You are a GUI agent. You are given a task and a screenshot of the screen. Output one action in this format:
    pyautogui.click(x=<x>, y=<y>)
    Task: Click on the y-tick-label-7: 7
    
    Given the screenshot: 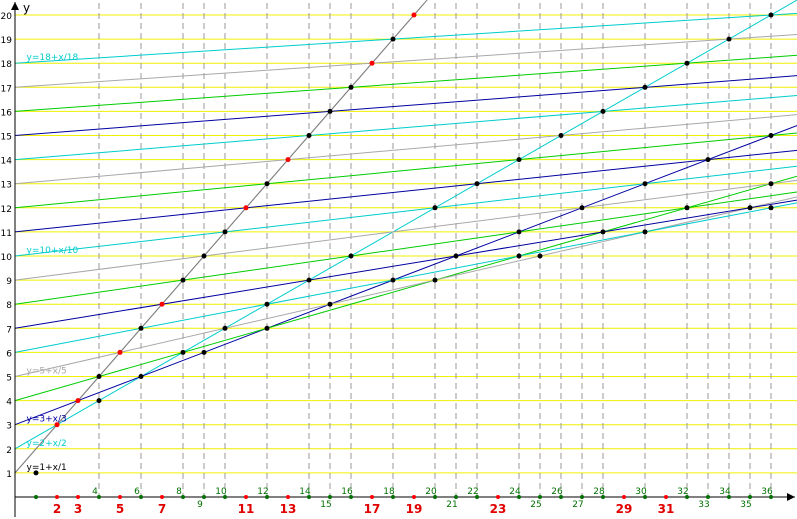 What is the action you would take?
    pyautogui.click(x=9, y=330)
    